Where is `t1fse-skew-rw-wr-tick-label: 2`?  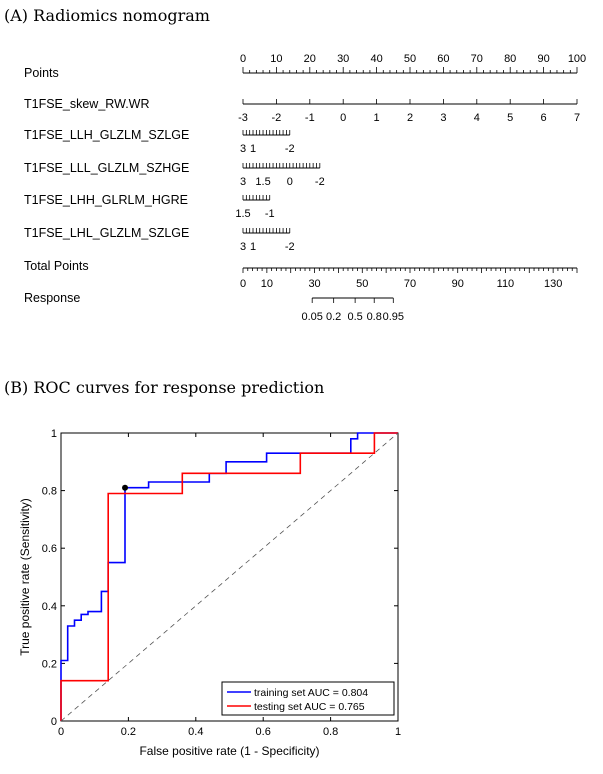 t1fse-skew-rw-wr-tick-label: 2 is located at coordinates (410, 118).